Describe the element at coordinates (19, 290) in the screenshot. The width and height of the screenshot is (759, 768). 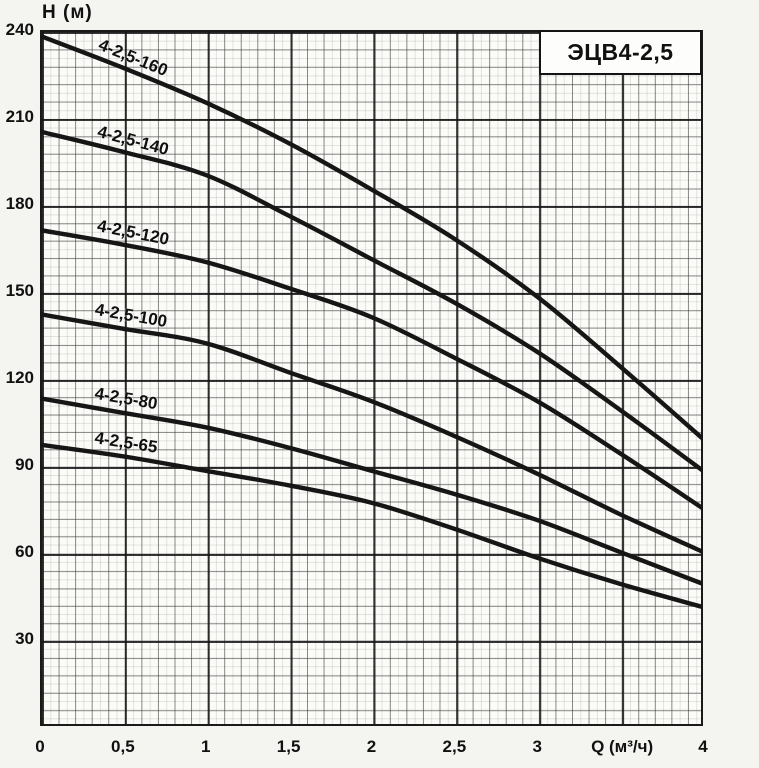
I see `y-tick-label-150: 150` at that location.